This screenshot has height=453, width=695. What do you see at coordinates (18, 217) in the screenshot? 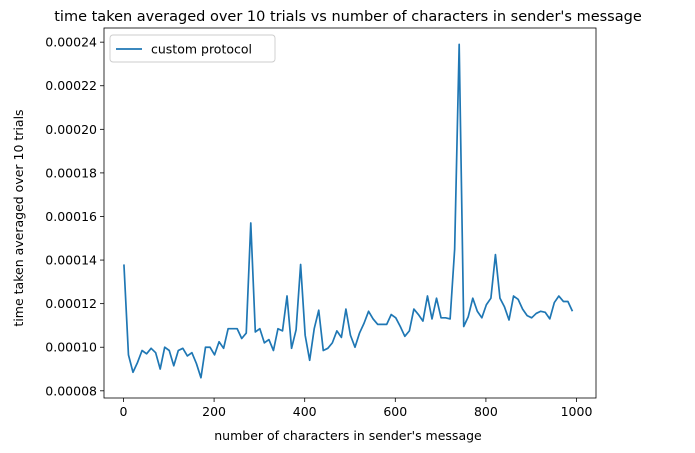
I see `y-axis-label-group: time taken averaged over 10 trials` at bounding box center [18, 217].